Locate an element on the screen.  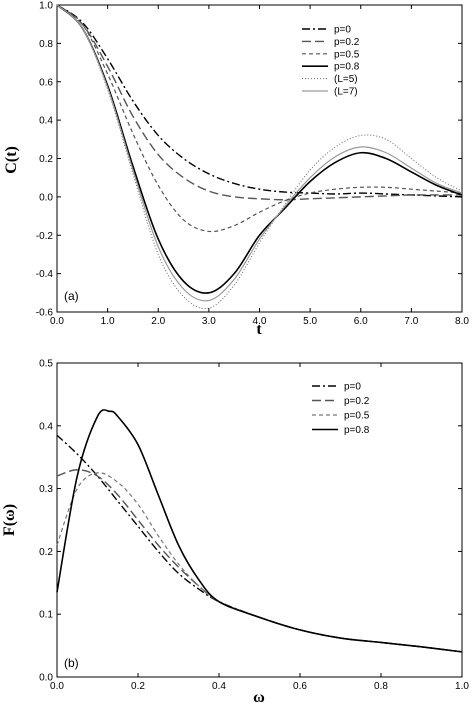
x-tick-label: 0.4 is located at coordinates (219, 686).